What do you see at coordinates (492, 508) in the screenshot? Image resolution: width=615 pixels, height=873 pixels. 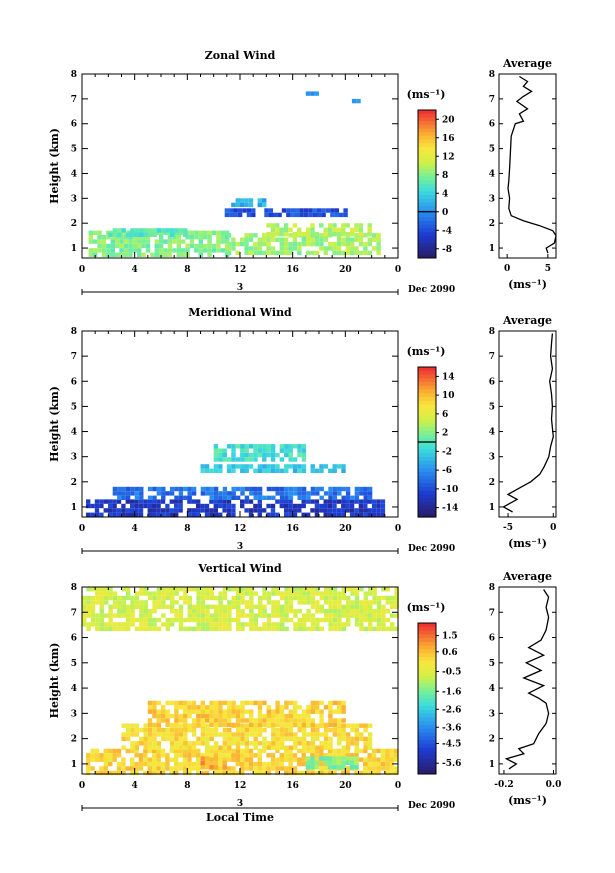 I see `average-y-tick-label: 1` at bounding box center [492, 508].